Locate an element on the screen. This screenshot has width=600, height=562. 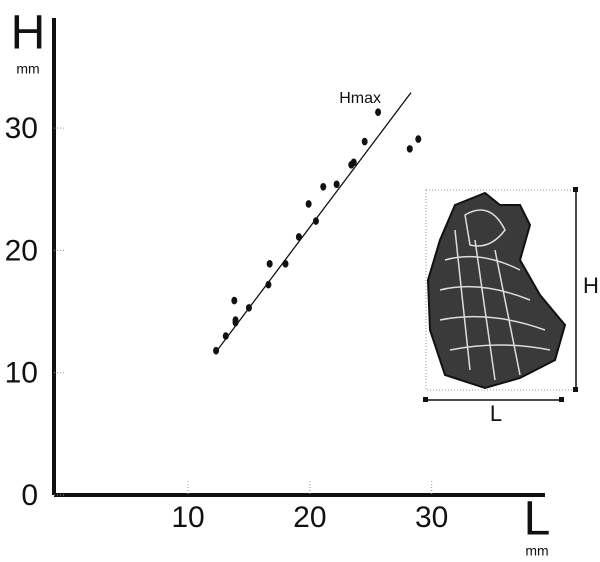
inset-height-label: H is located at coordinates (591, 285).